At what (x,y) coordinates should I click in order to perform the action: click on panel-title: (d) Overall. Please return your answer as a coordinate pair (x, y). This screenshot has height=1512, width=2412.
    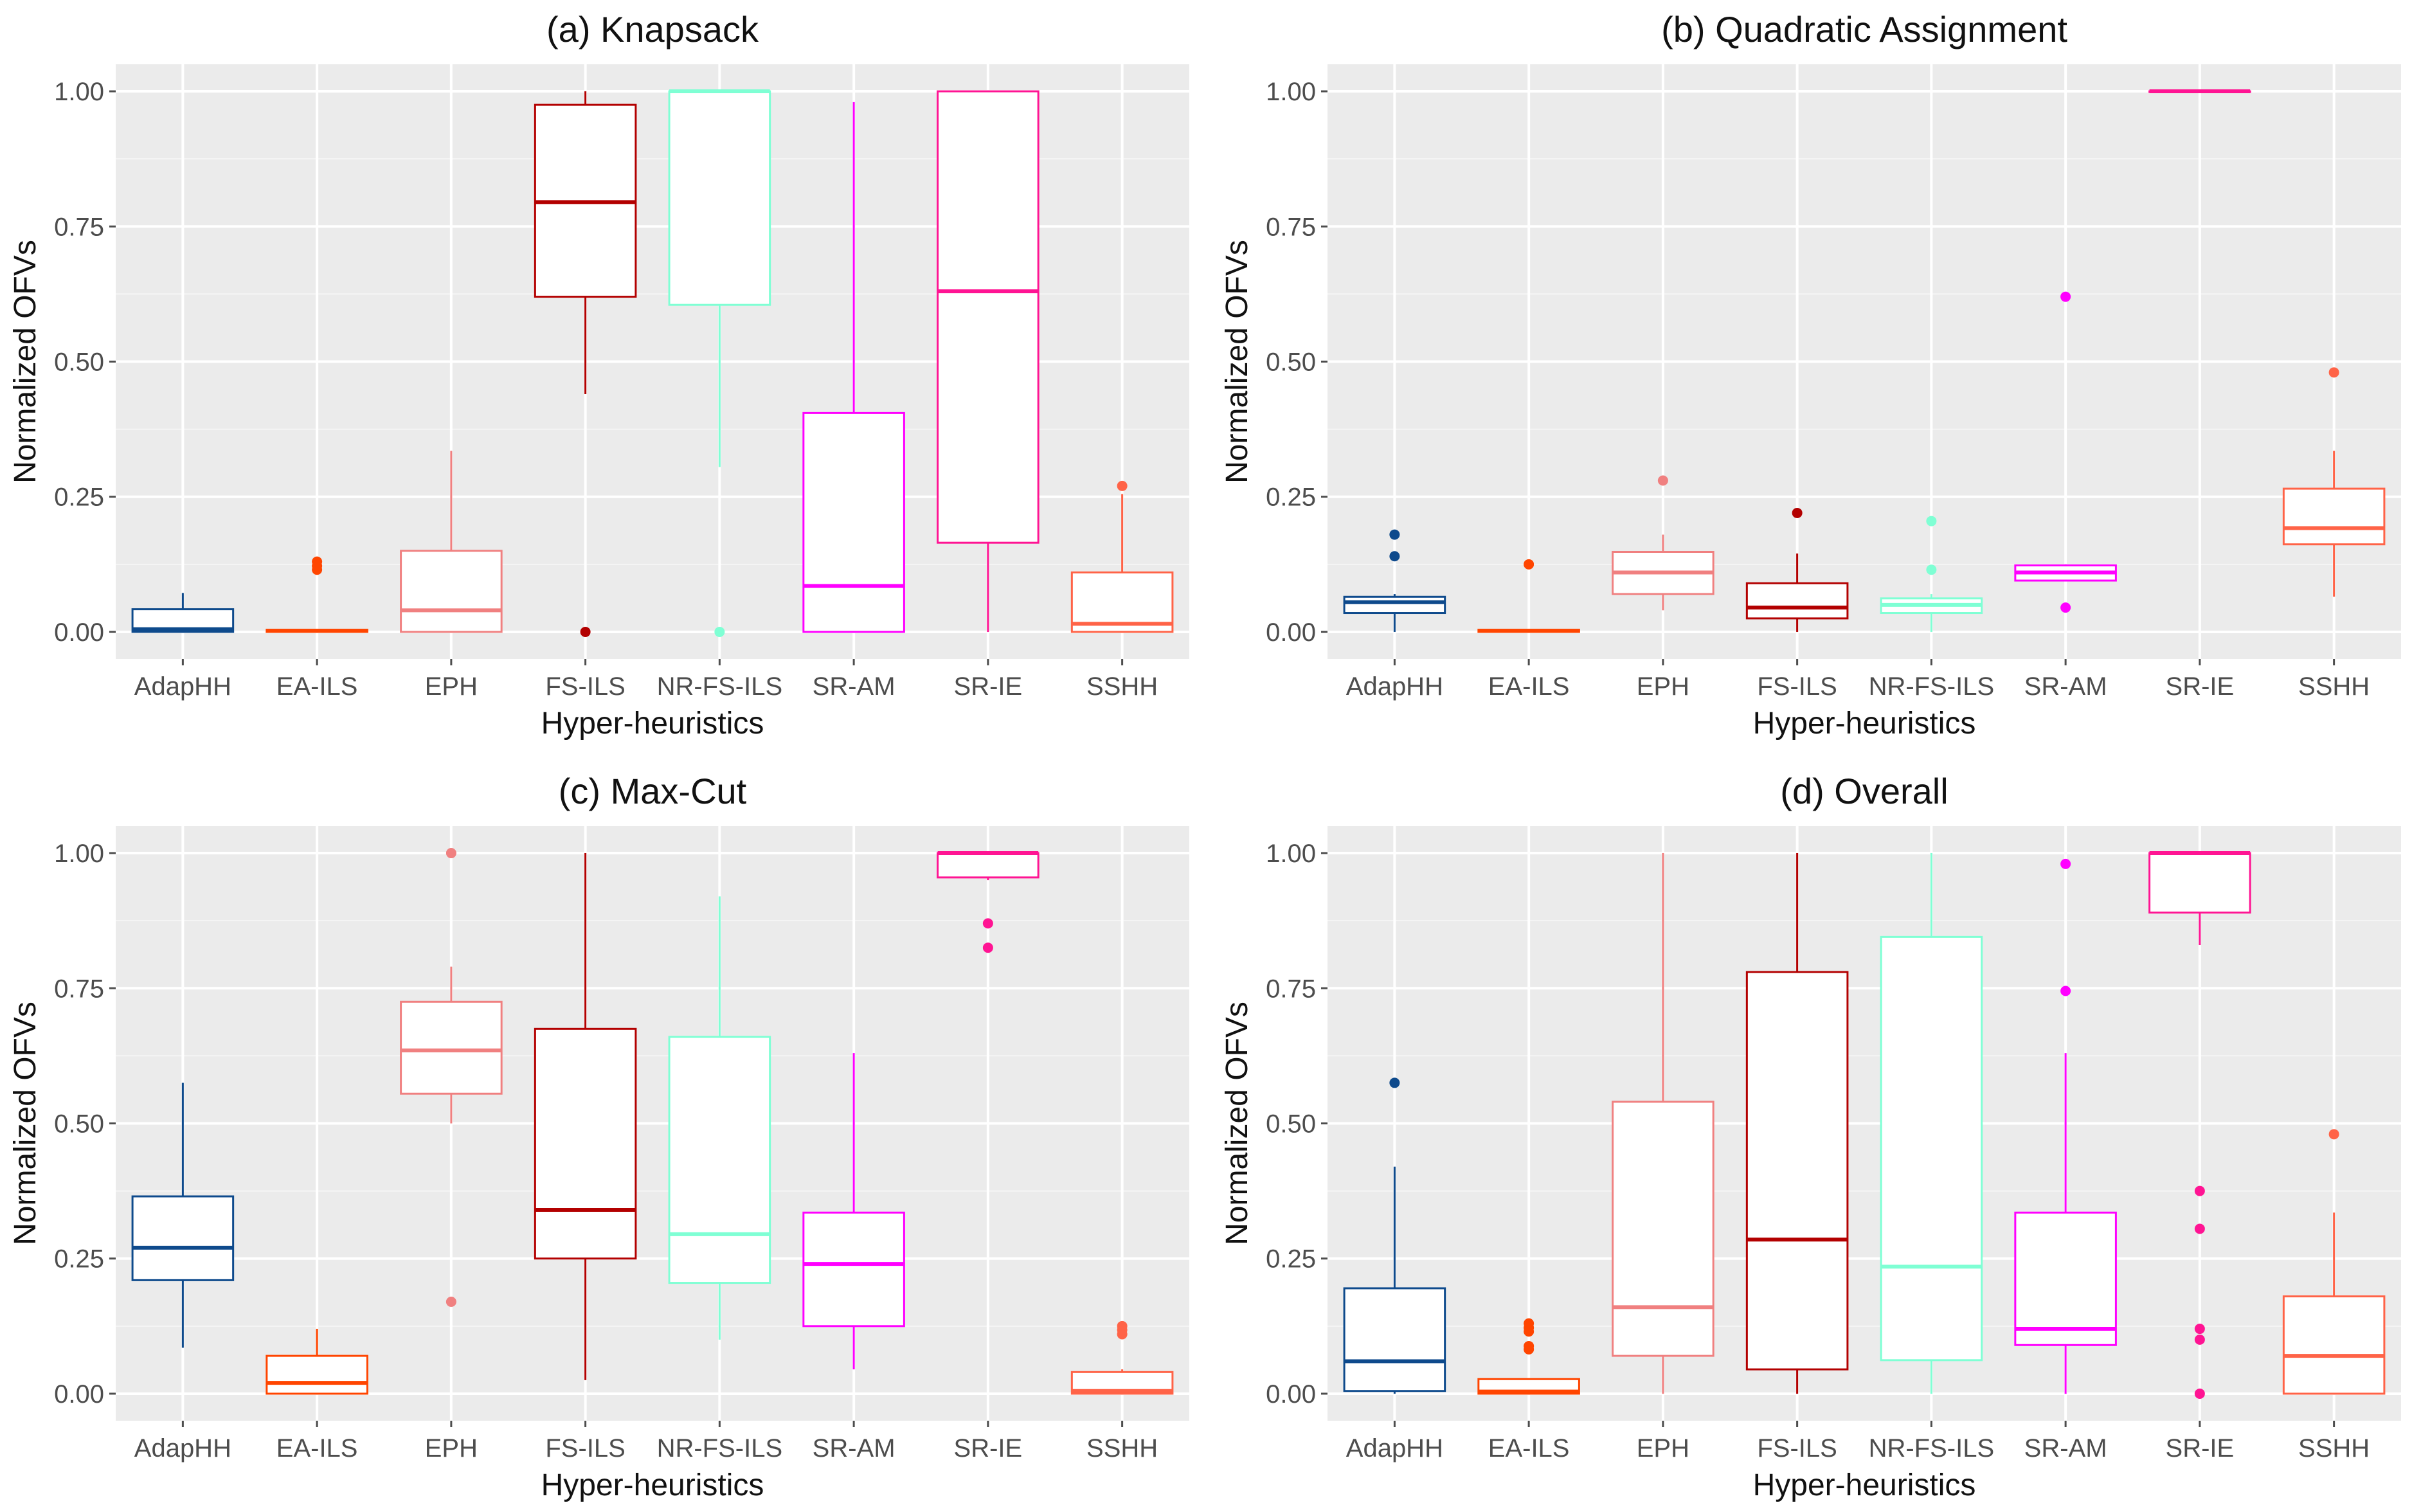
    Looking at the image, I should click on (1864, 791).